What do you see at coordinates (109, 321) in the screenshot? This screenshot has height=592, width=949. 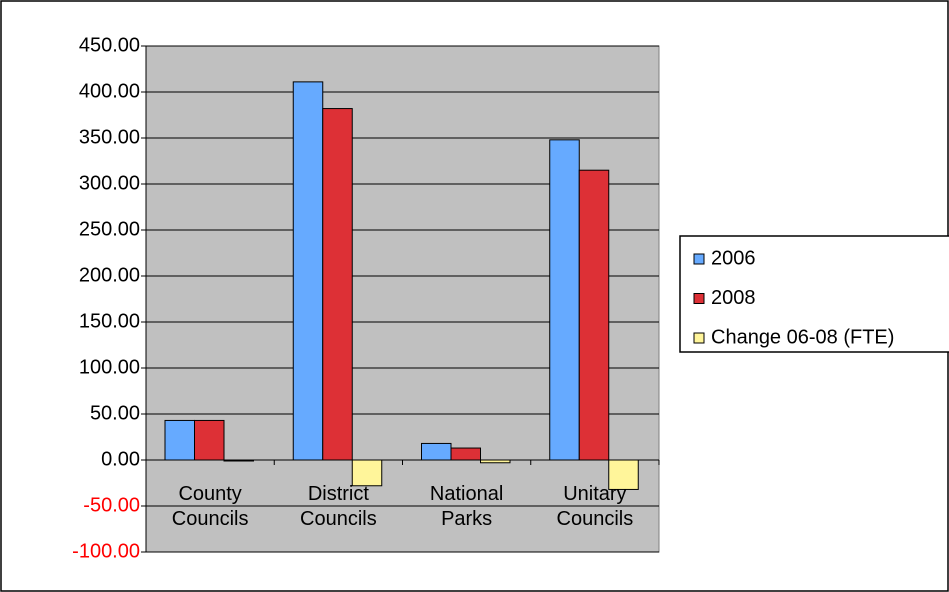 I see `y-tick-label: 150.00` at bounding box center [109, 321].